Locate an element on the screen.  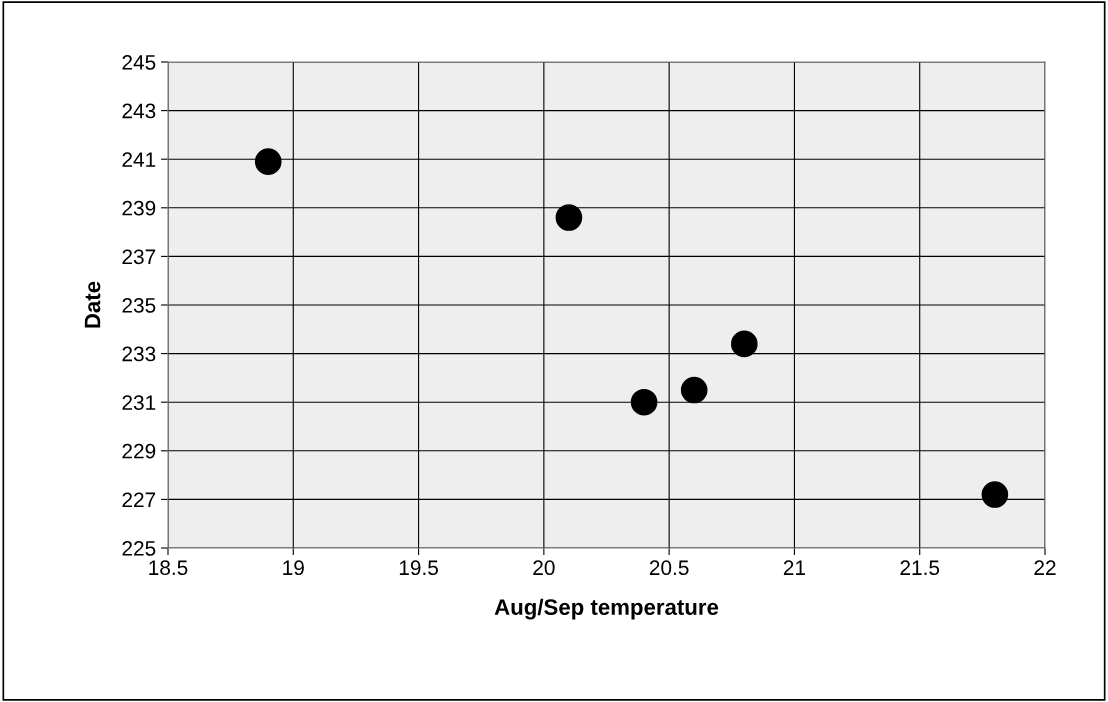
y-tick-label: 239 is located at coordinates (139, 208).